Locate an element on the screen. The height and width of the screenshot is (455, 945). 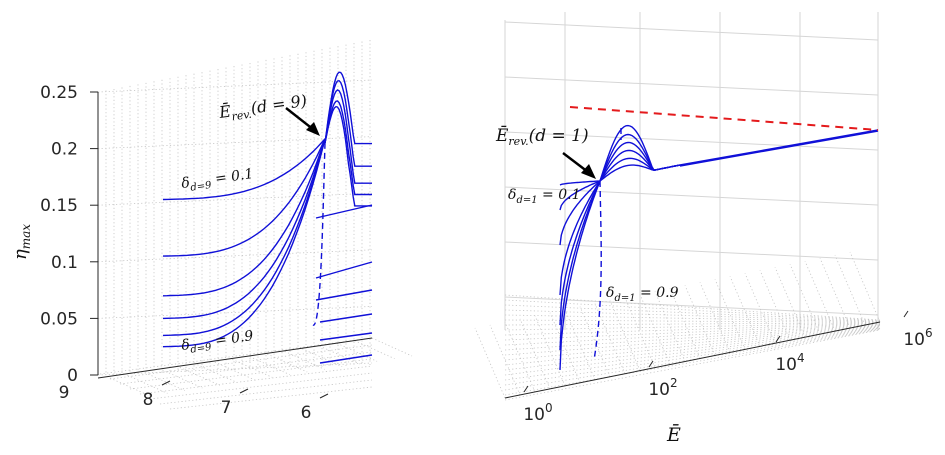
right-curve-peak is located at coordinates (640, 173).